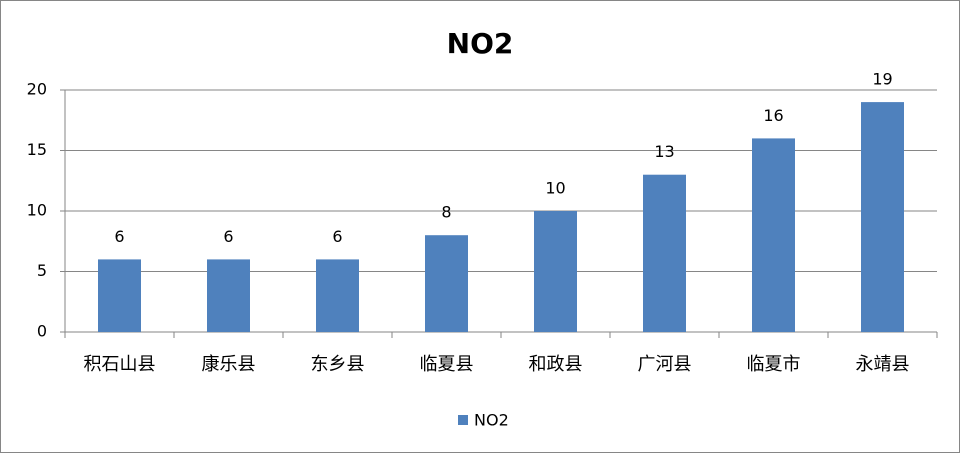 The height and width of the screenshot is (454, 961). What do you see at coordinates (882, 79) in the screenshot?
I see `data-label: 19` at bounding box center [882, 79].